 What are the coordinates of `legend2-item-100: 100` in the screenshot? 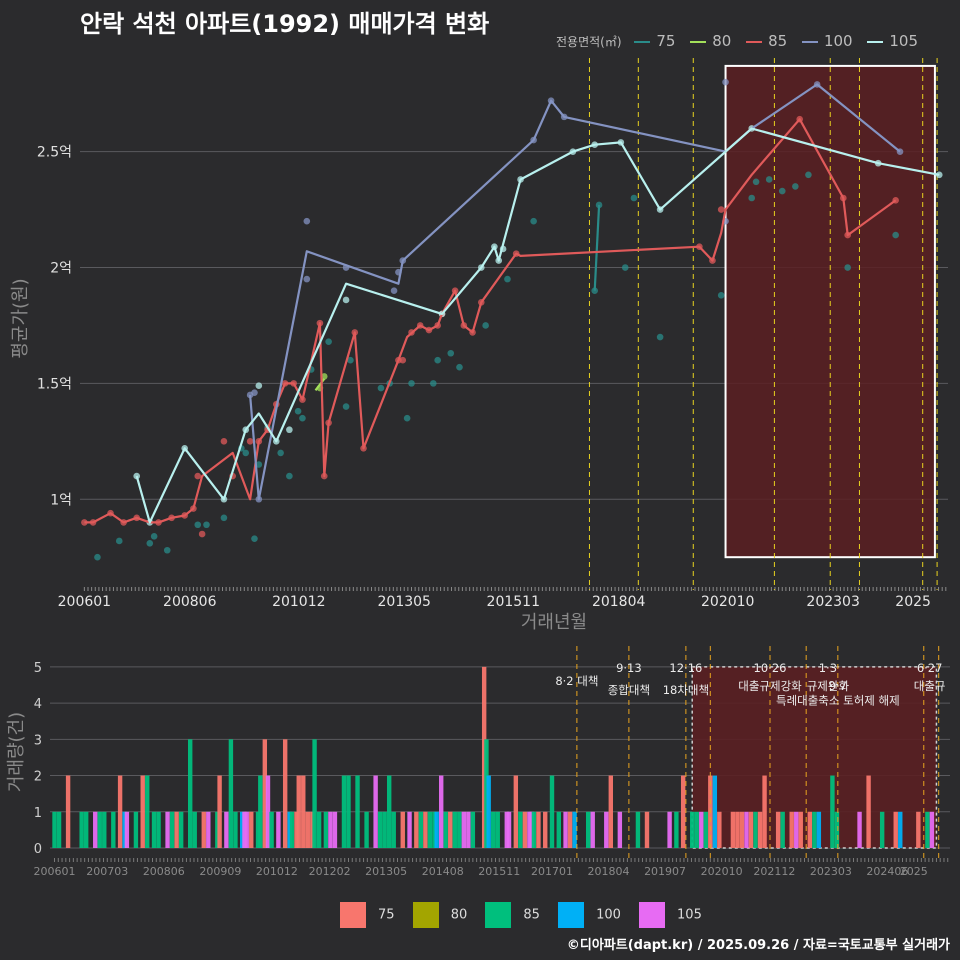 It's located at (589, 915).